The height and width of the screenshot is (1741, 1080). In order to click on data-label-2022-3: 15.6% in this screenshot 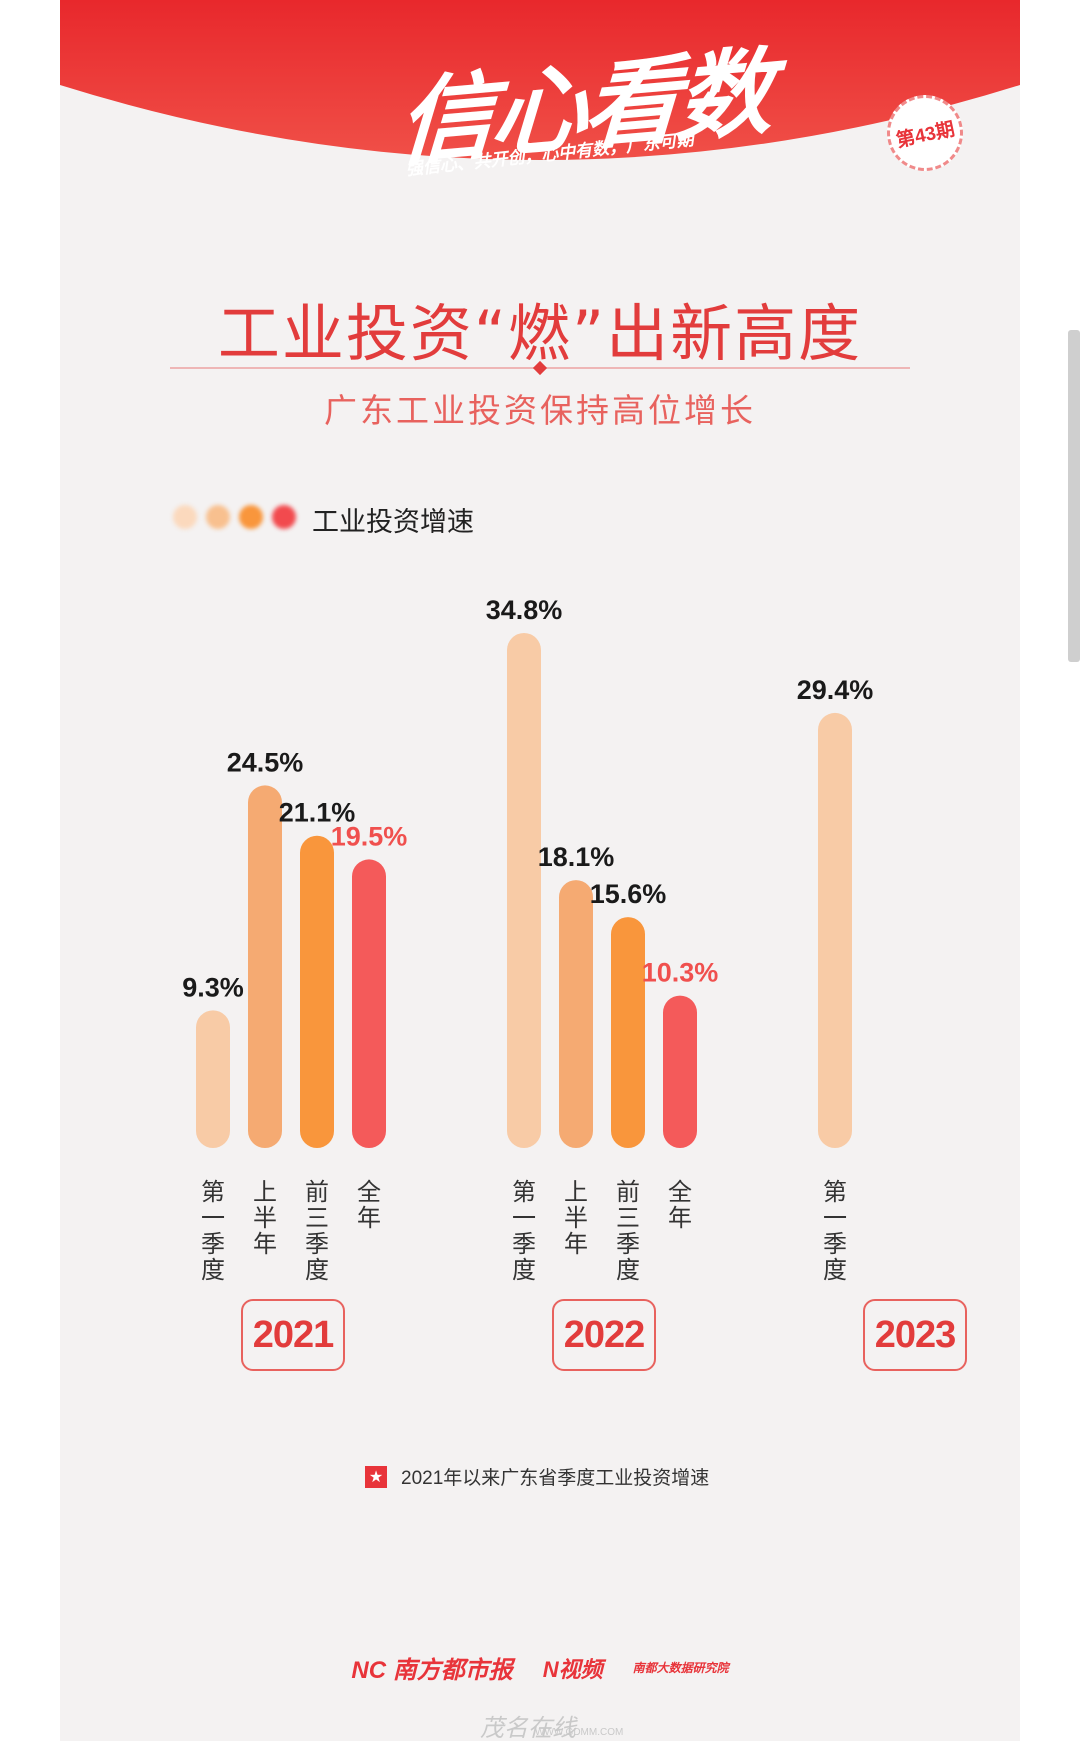, I will do `click(628, 894)`.